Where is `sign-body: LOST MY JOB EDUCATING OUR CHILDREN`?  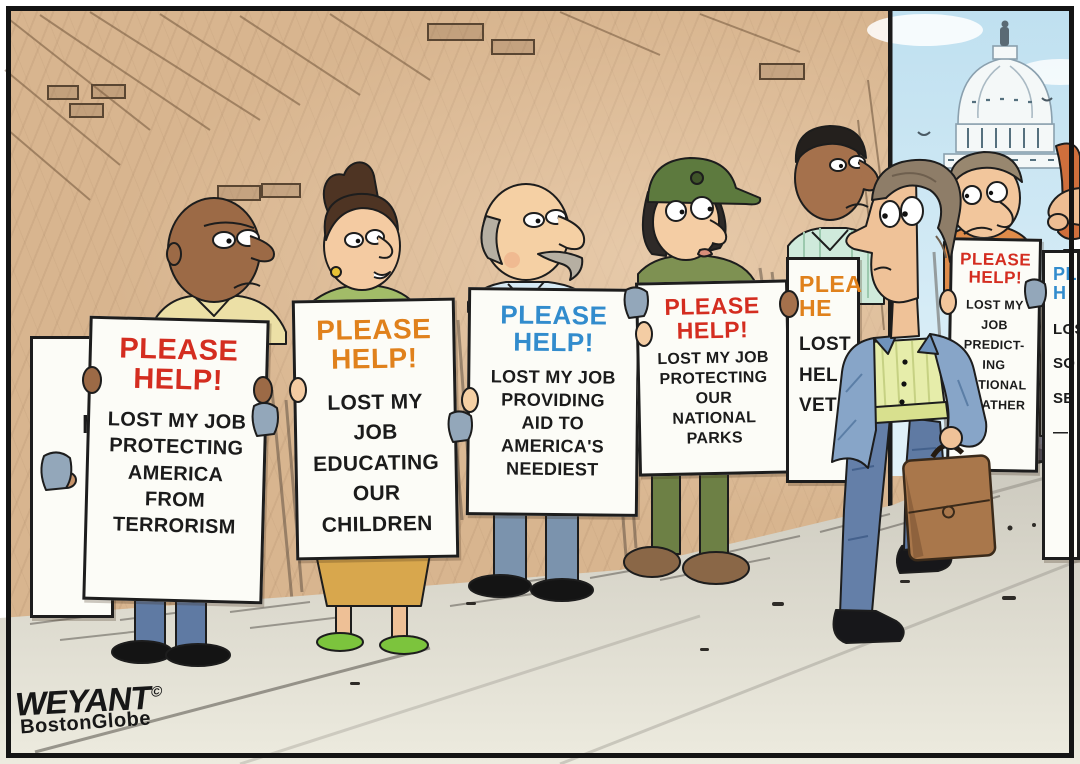 sign-body: LOST MY JOB EDUCATING OUR CHILDREN is located at coordinates (376, 463).